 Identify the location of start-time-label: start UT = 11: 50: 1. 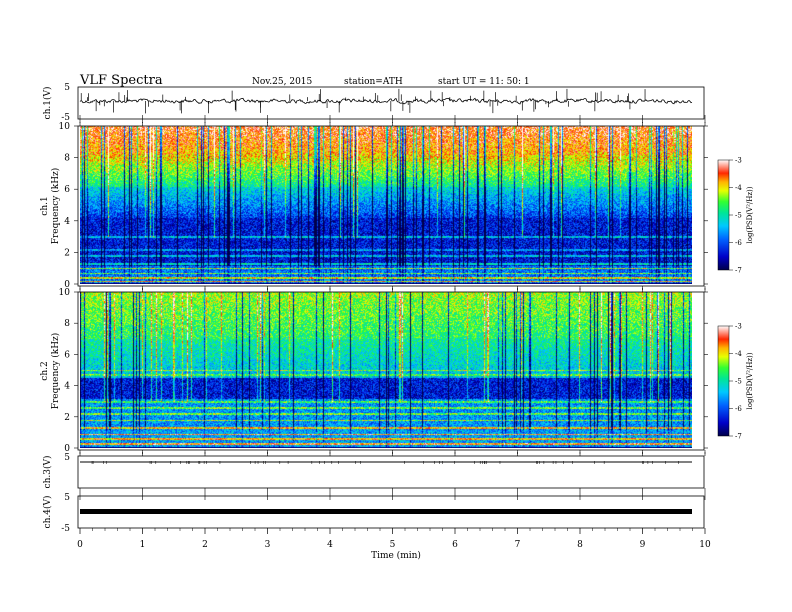
(484, 82).